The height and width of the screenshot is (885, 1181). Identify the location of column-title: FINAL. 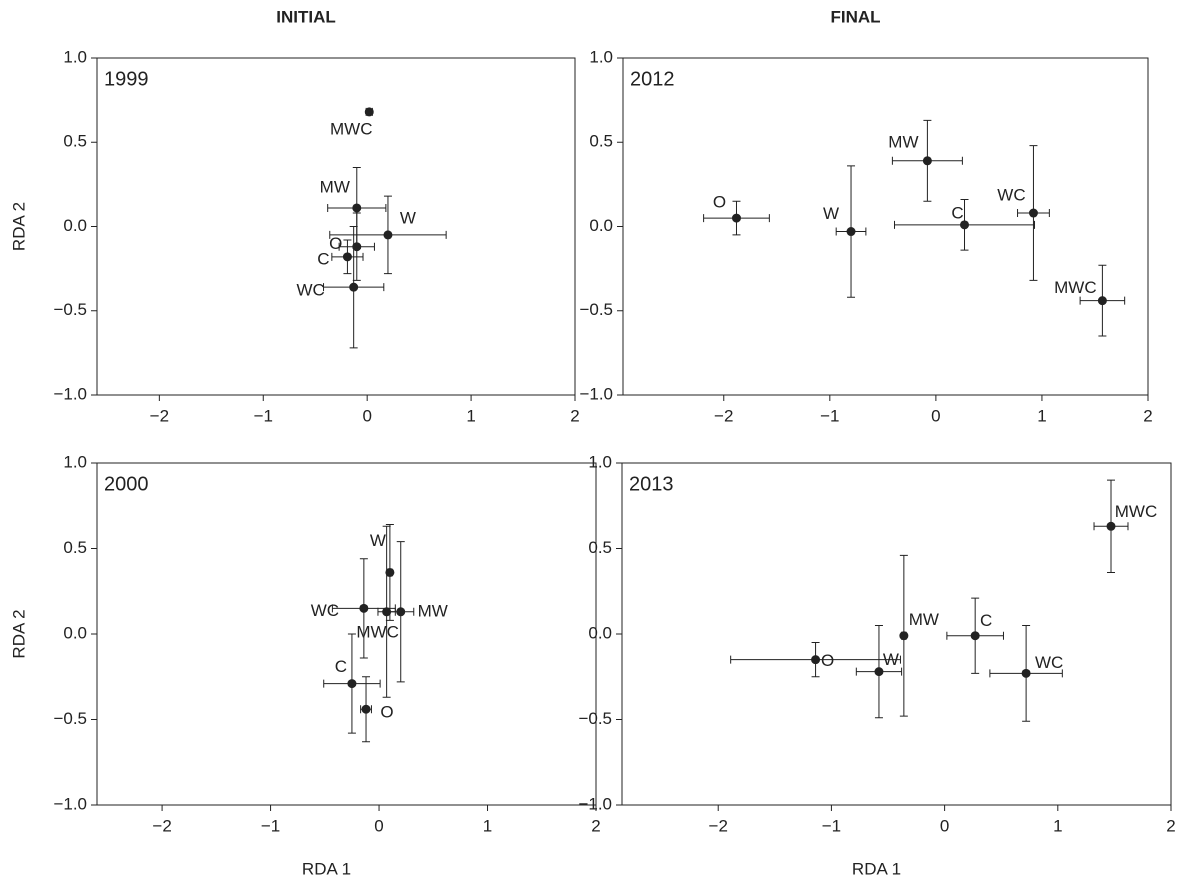
(855, 16).